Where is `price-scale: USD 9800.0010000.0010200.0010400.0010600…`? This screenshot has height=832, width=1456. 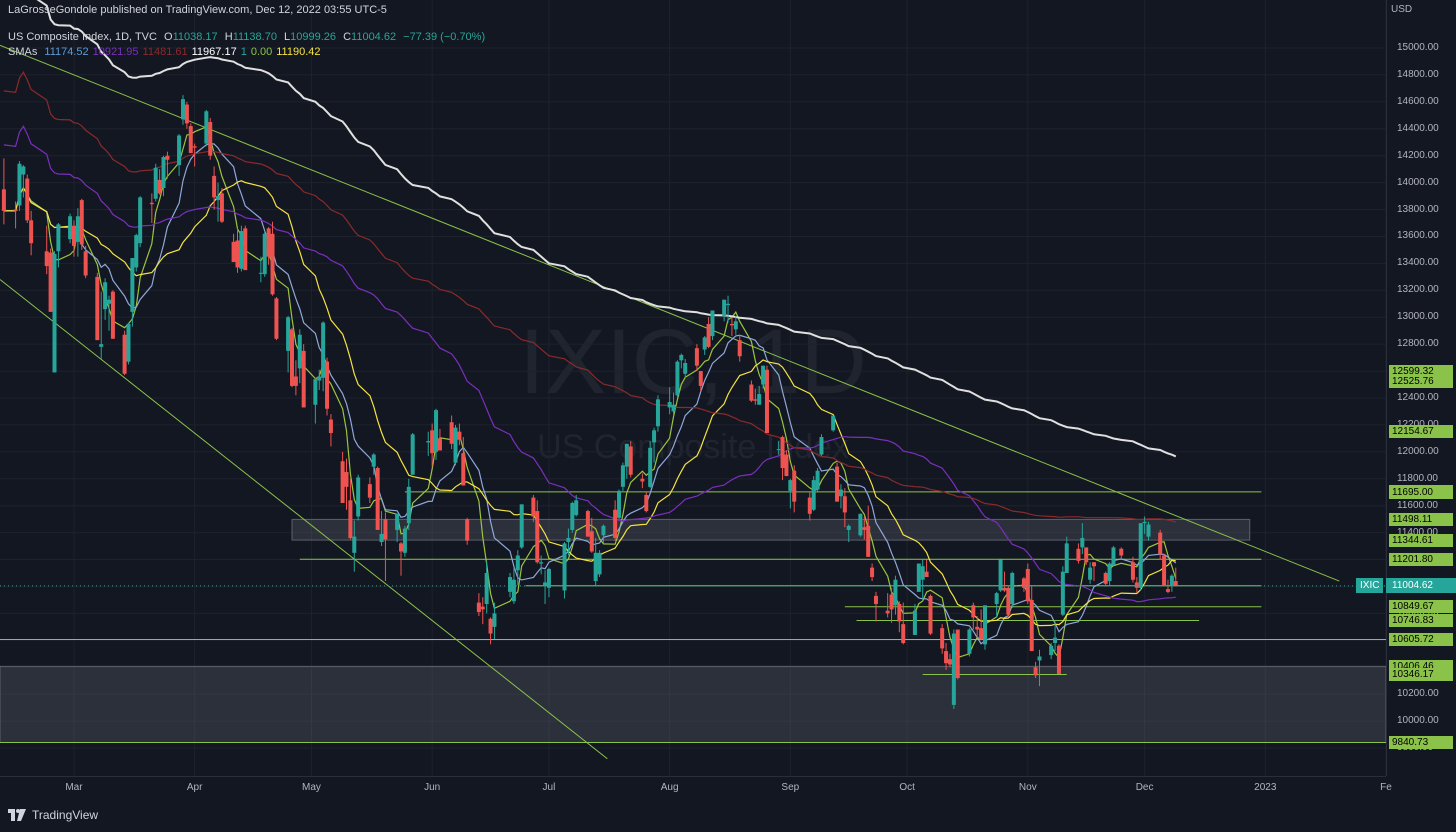
price-scale: USD 9800.0010000.0010200.0010400.0010600… is located at coordinates (1421, 388).